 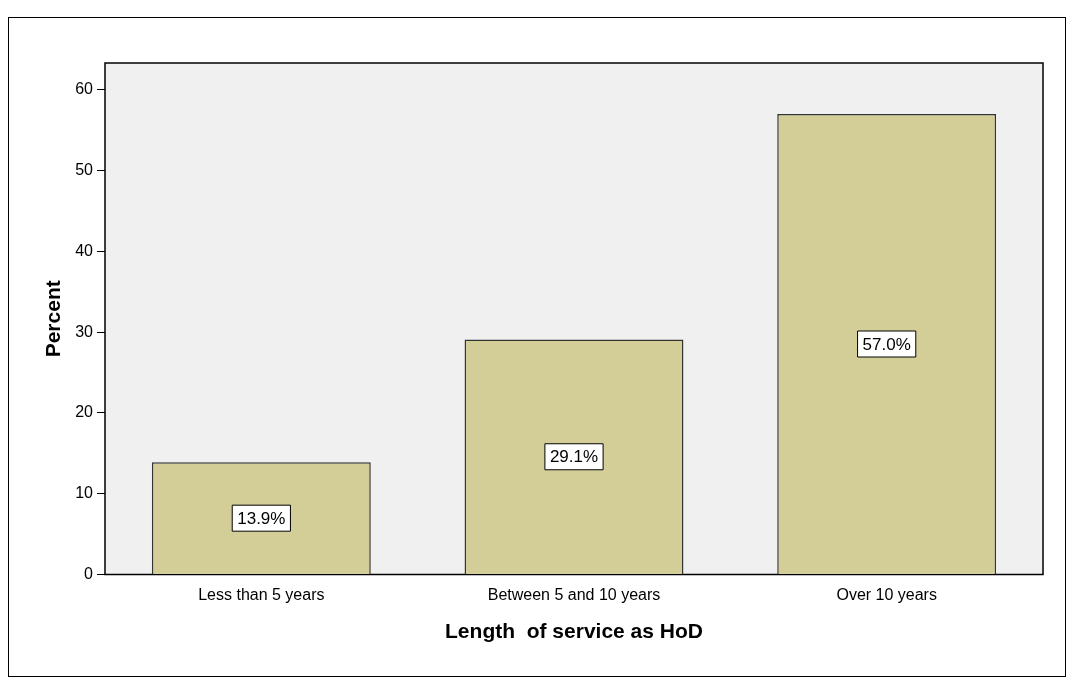 What do you see at coordinates (84, 250) in the screenshot?
I see `y-tick-label: 40` at bounding box center [84, 250].